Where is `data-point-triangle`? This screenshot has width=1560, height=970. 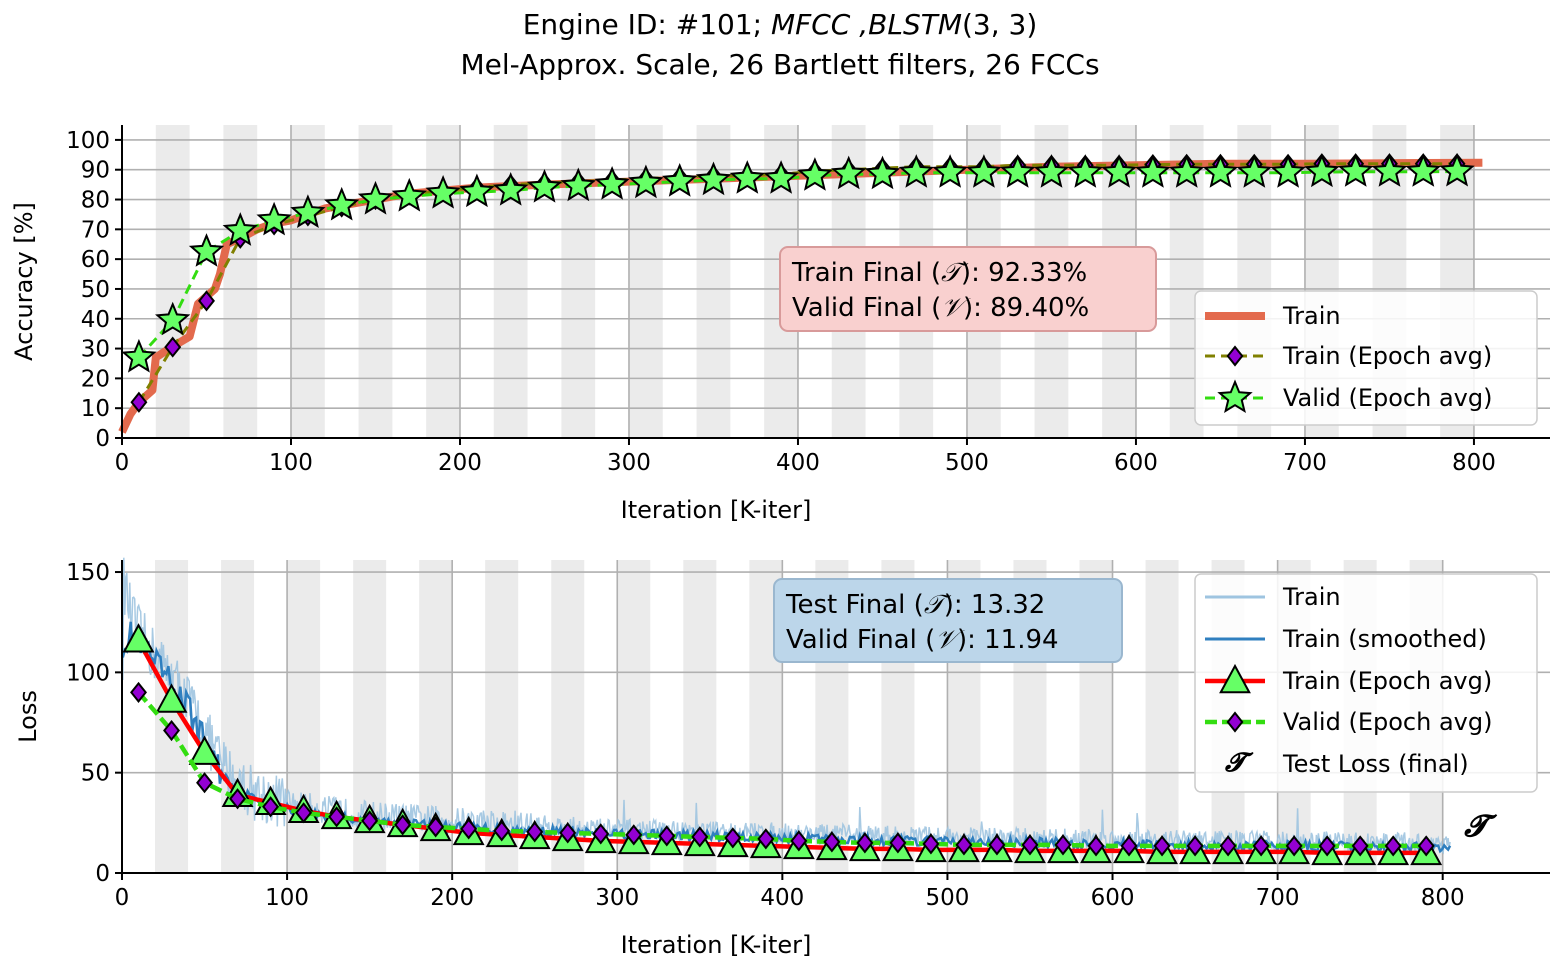
data-point-triangle is located at coordinates (171, 698).